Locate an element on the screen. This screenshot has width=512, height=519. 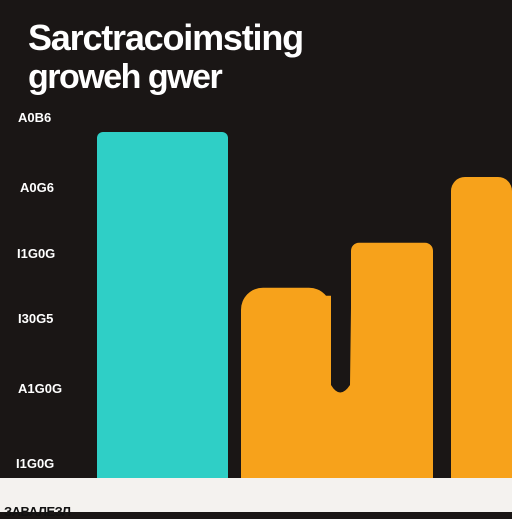
chart-subtitle: groweh gwer is located at coordinates (125, 77).